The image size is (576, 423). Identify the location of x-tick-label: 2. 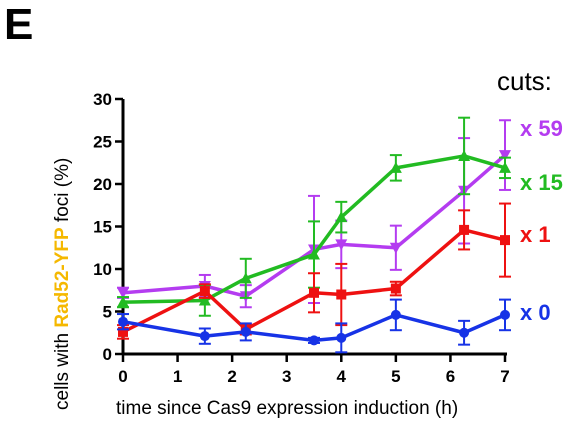
(231, 376).